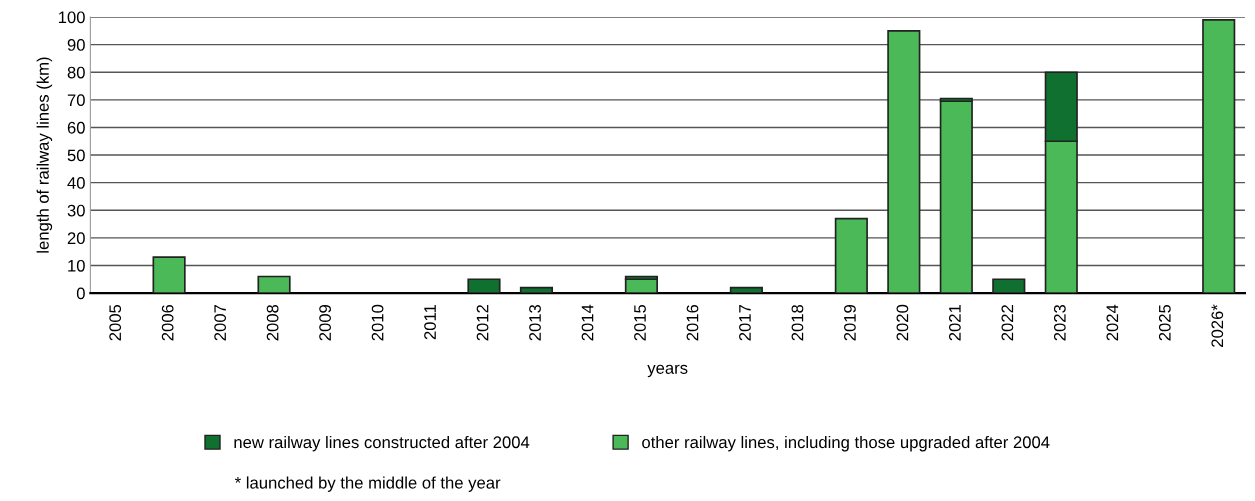  What do you see at coordinates (1112, 322) in the screenshot?
I see `x-tick-label: 2024` at bounding box center [1112, 322].